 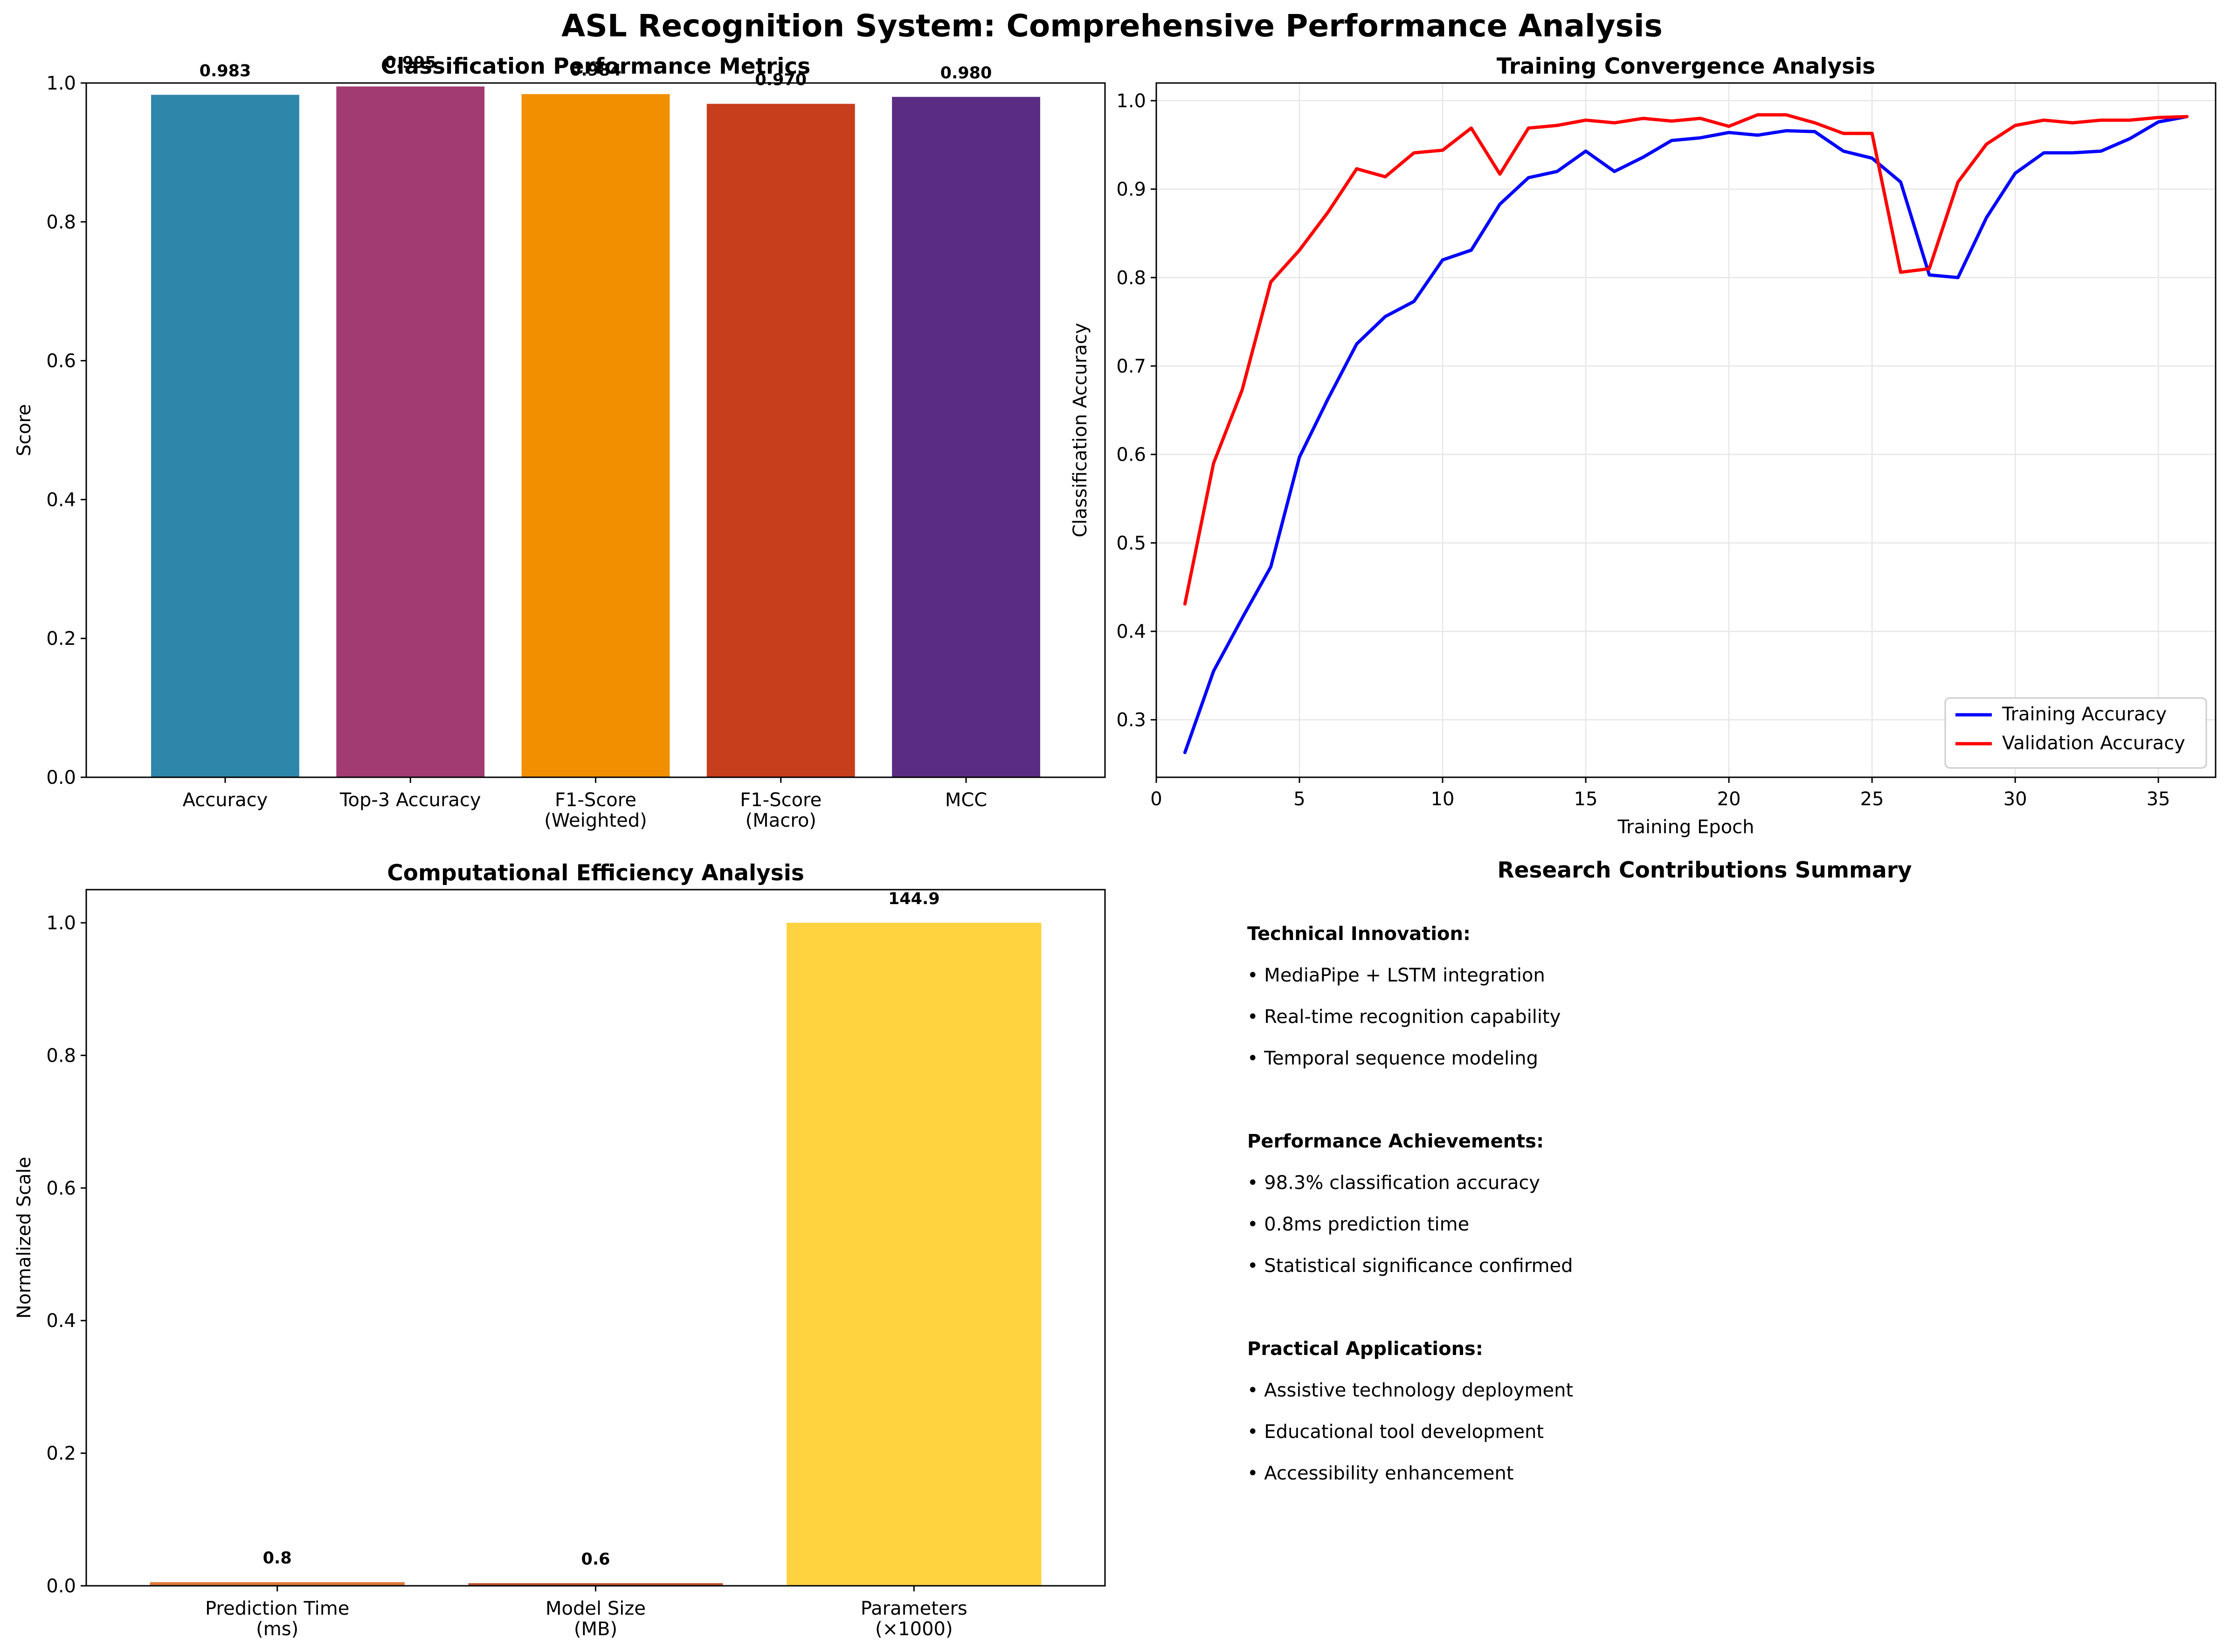 What do you see at coordinates (1396, 1432) in the screenshot?
I see `summary-item: • Educational tool development` at bounding box center [1396, 1432].